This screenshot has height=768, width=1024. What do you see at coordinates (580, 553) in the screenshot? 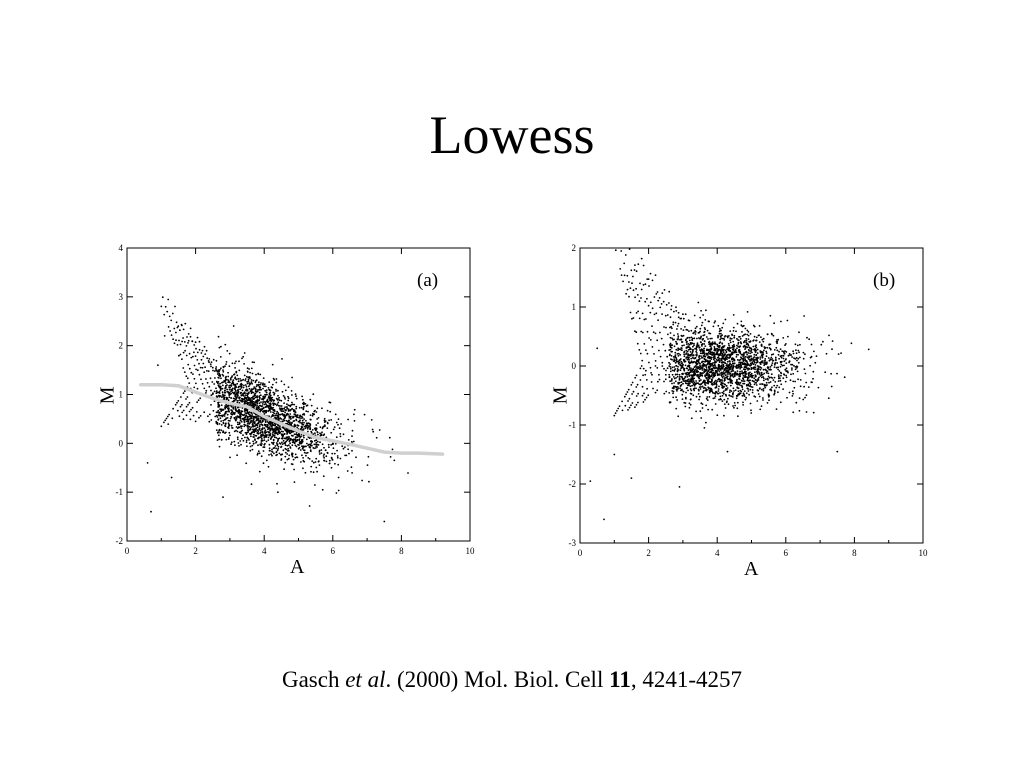
I see `x-tick-label-b: 0` at bounding box center [580, 553].